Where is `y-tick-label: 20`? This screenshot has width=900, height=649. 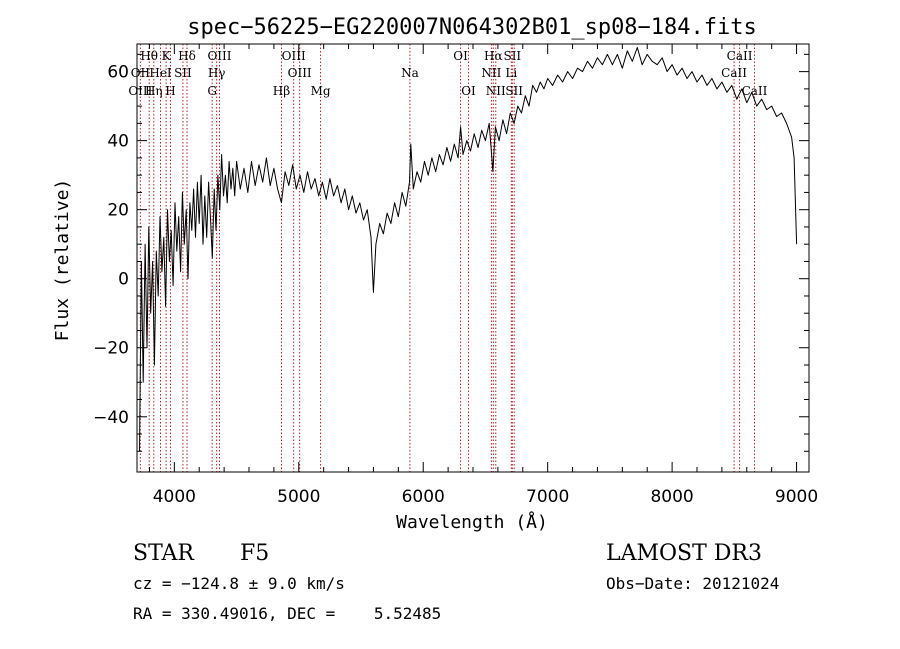 y-tick-label: 20 is located at coordinates (118, 211).